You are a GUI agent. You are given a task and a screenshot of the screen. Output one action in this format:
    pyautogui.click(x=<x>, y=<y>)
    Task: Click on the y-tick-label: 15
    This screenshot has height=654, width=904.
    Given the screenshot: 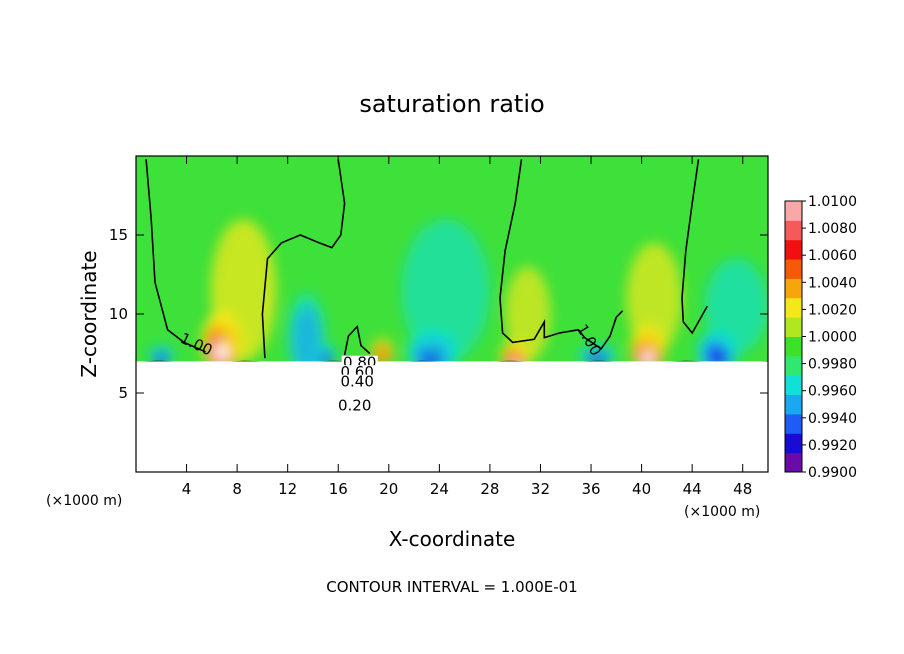 What is the action you would take?
    pyautogui.click(x=118, y=235)
    